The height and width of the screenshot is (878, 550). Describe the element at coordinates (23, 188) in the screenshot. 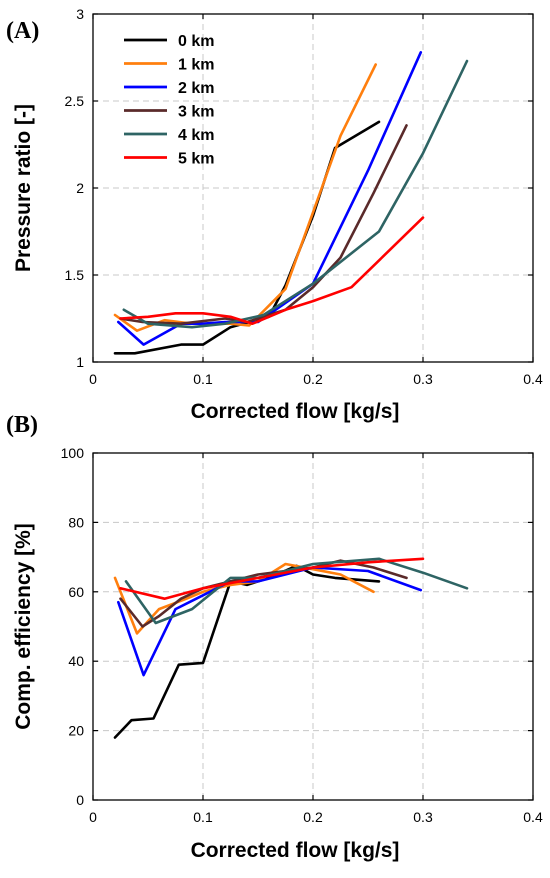

I see `y-axis-title: Pressure ratio [-]` at that location.